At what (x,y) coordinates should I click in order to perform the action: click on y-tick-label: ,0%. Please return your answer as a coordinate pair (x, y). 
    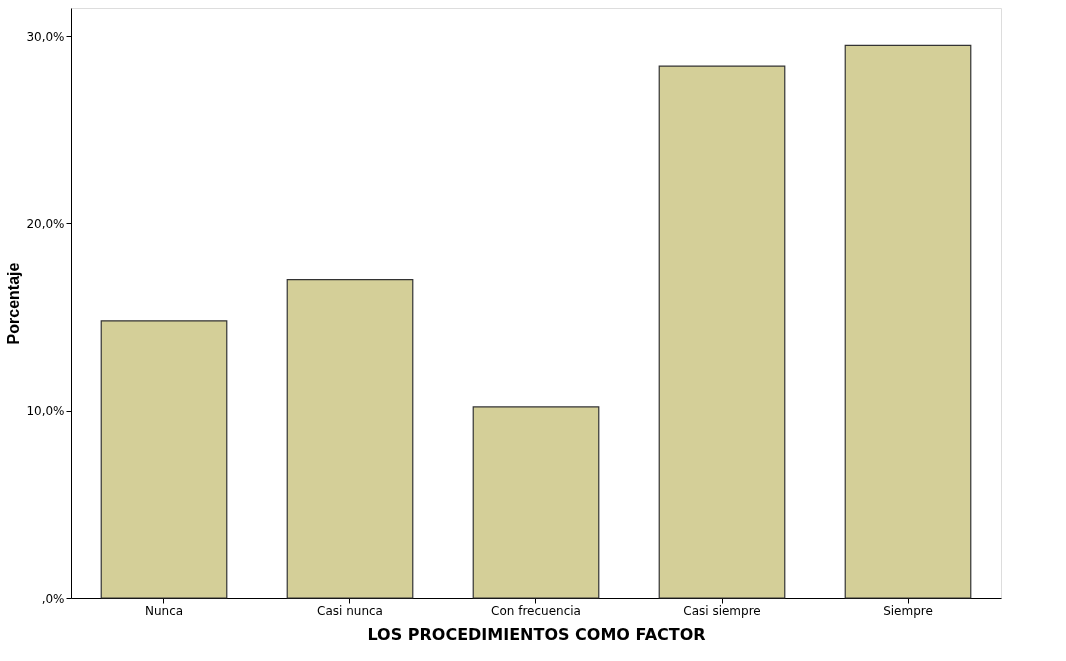
    Looking at the image, I should click on (53, 598).